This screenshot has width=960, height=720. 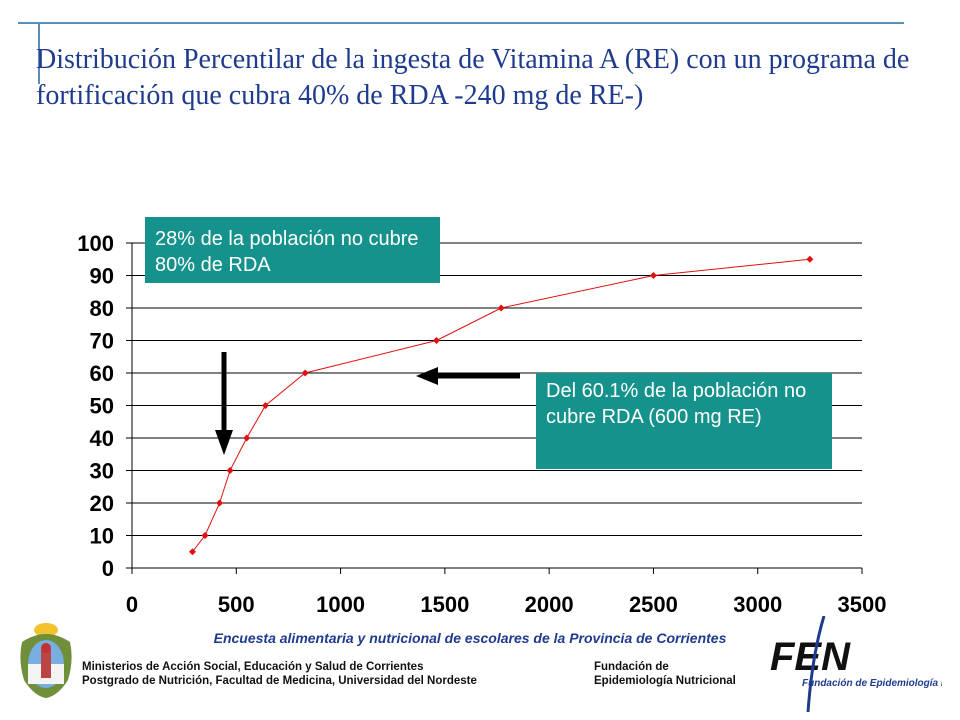 What do you see at coordinates (95, 243) in the screenshot?
I see `y-tick-label: 100` at bounding box center [95, 243].